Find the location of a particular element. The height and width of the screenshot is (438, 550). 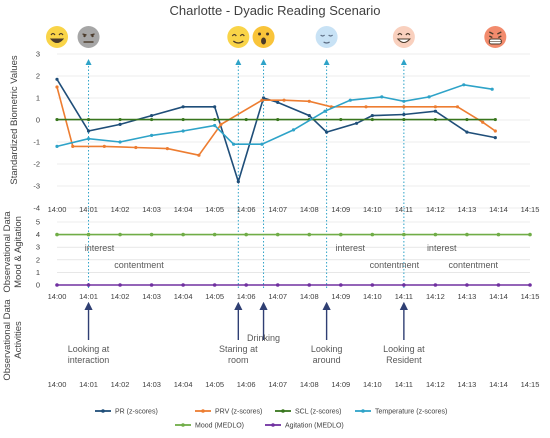

x-tick-label: 14:09 is located at coordinates (340, 209).